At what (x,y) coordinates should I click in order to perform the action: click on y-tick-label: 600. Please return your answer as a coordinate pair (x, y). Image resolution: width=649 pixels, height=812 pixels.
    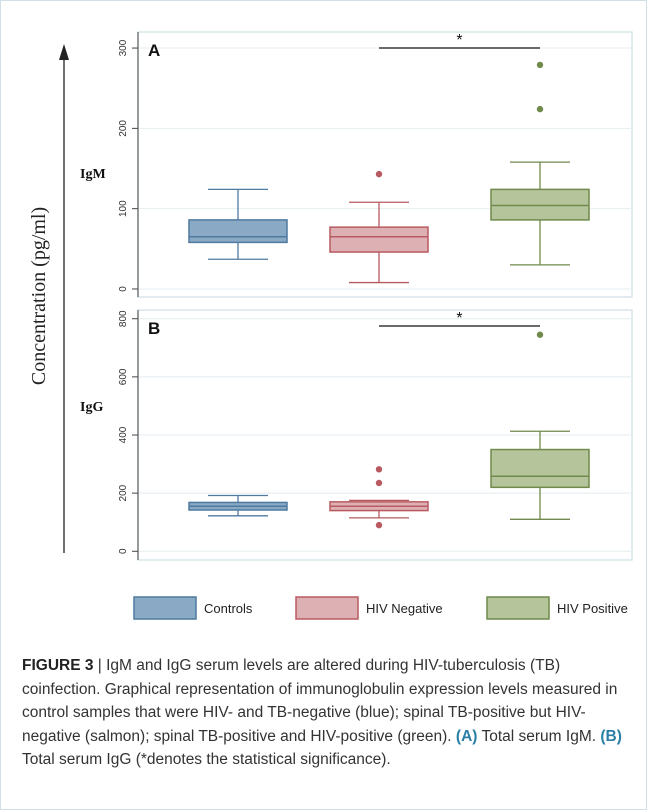
    Looking at the image, I should click on (123, 376).